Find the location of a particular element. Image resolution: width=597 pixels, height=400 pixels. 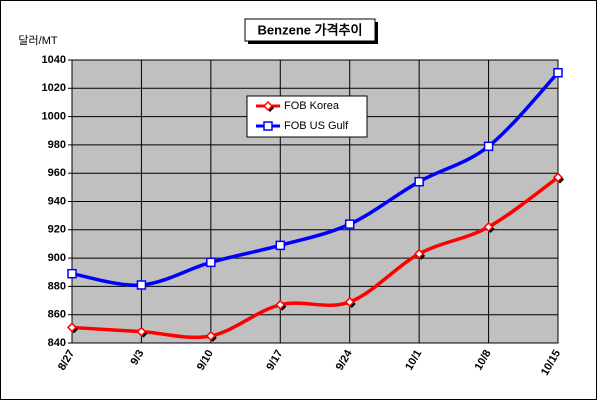

y-tick-label: 840 is located at coordinates (57, 343).